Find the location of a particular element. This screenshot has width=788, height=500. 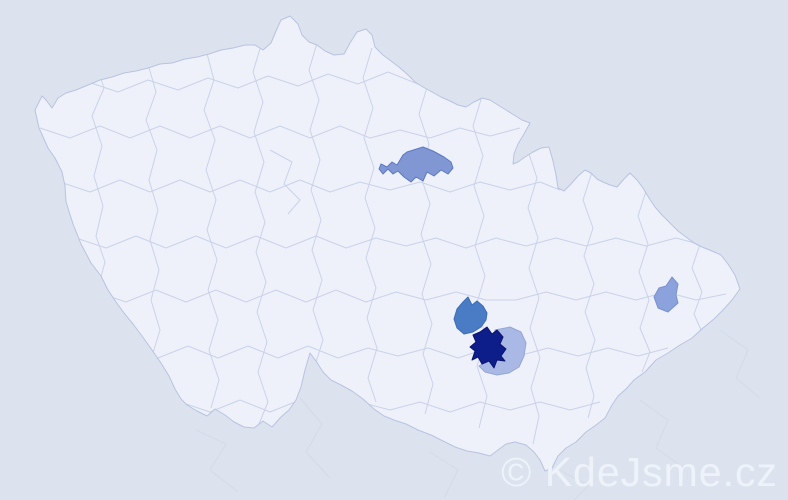

district-highlight-east is located at coordinates (666, 294).